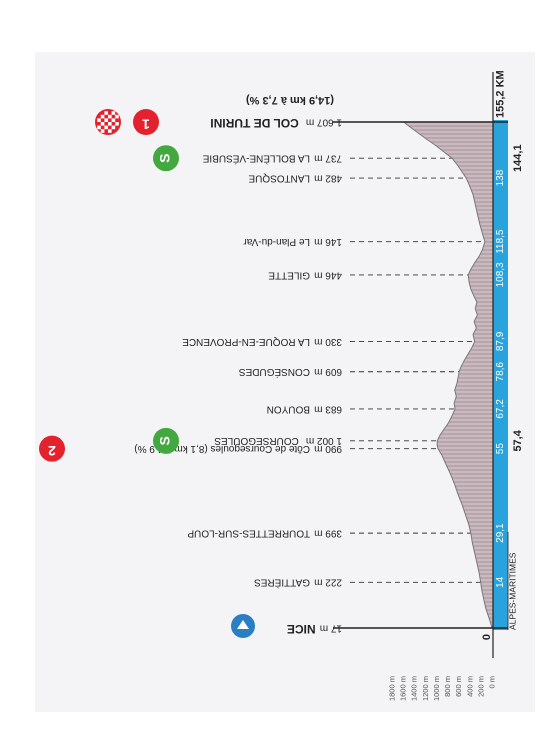 The width and height of the screenshot is (559, 745). I want to click on sprint-km-label: 57,4, so click(518, 440).